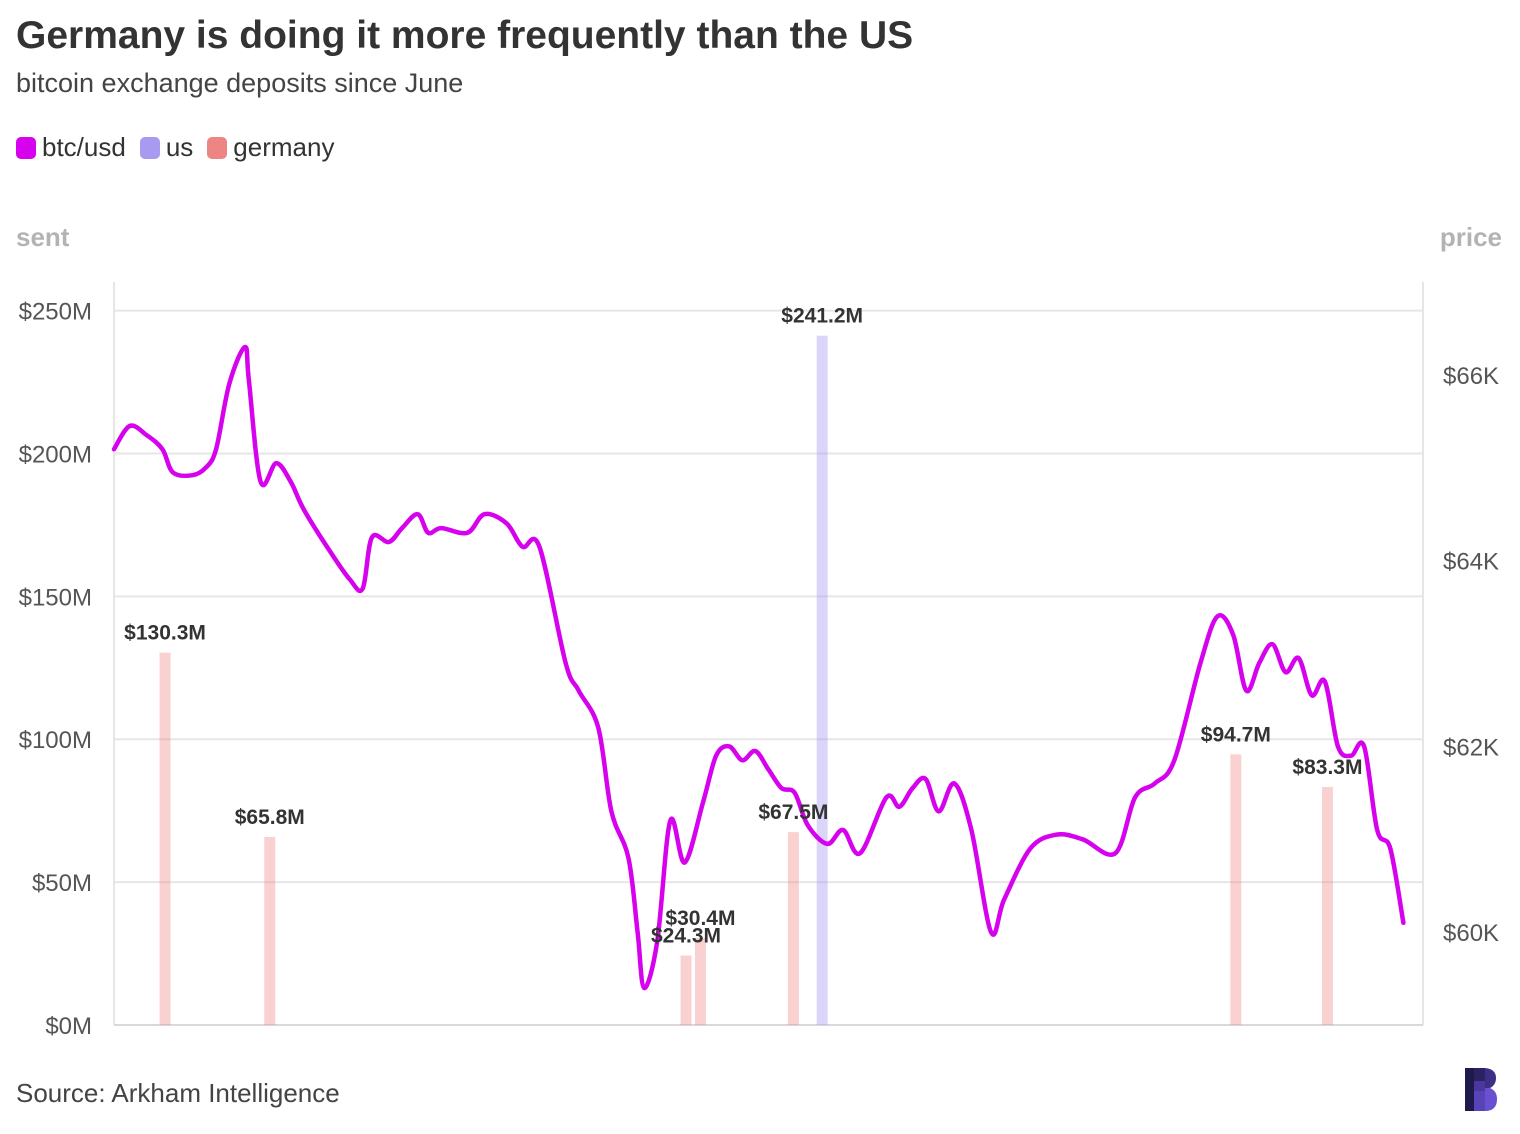  What do you see at coordinates (1471, 933) in the screenshot?
I see `right-tick-label: $60K` at bounding box center [1471, 933].